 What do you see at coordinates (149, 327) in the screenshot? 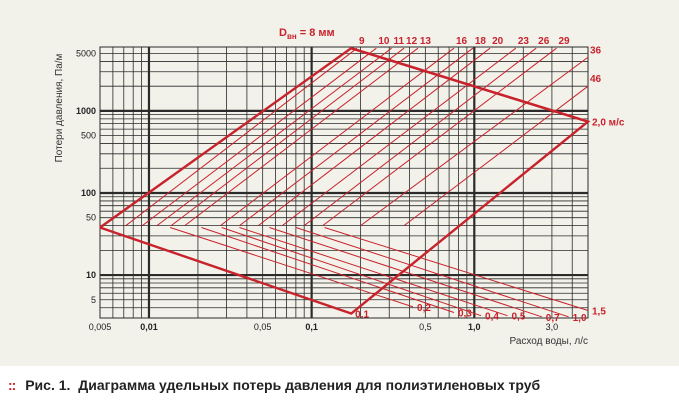
I see `x-tick-label: 0,01` at bounding box center [149, 327].